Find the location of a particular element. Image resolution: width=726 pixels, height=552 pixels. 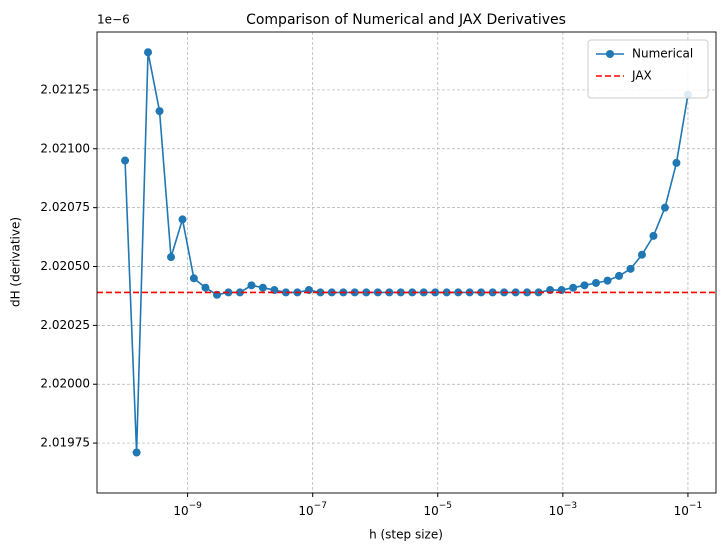

x-tick-exponent: −3 is located at coordinates (570, 506).